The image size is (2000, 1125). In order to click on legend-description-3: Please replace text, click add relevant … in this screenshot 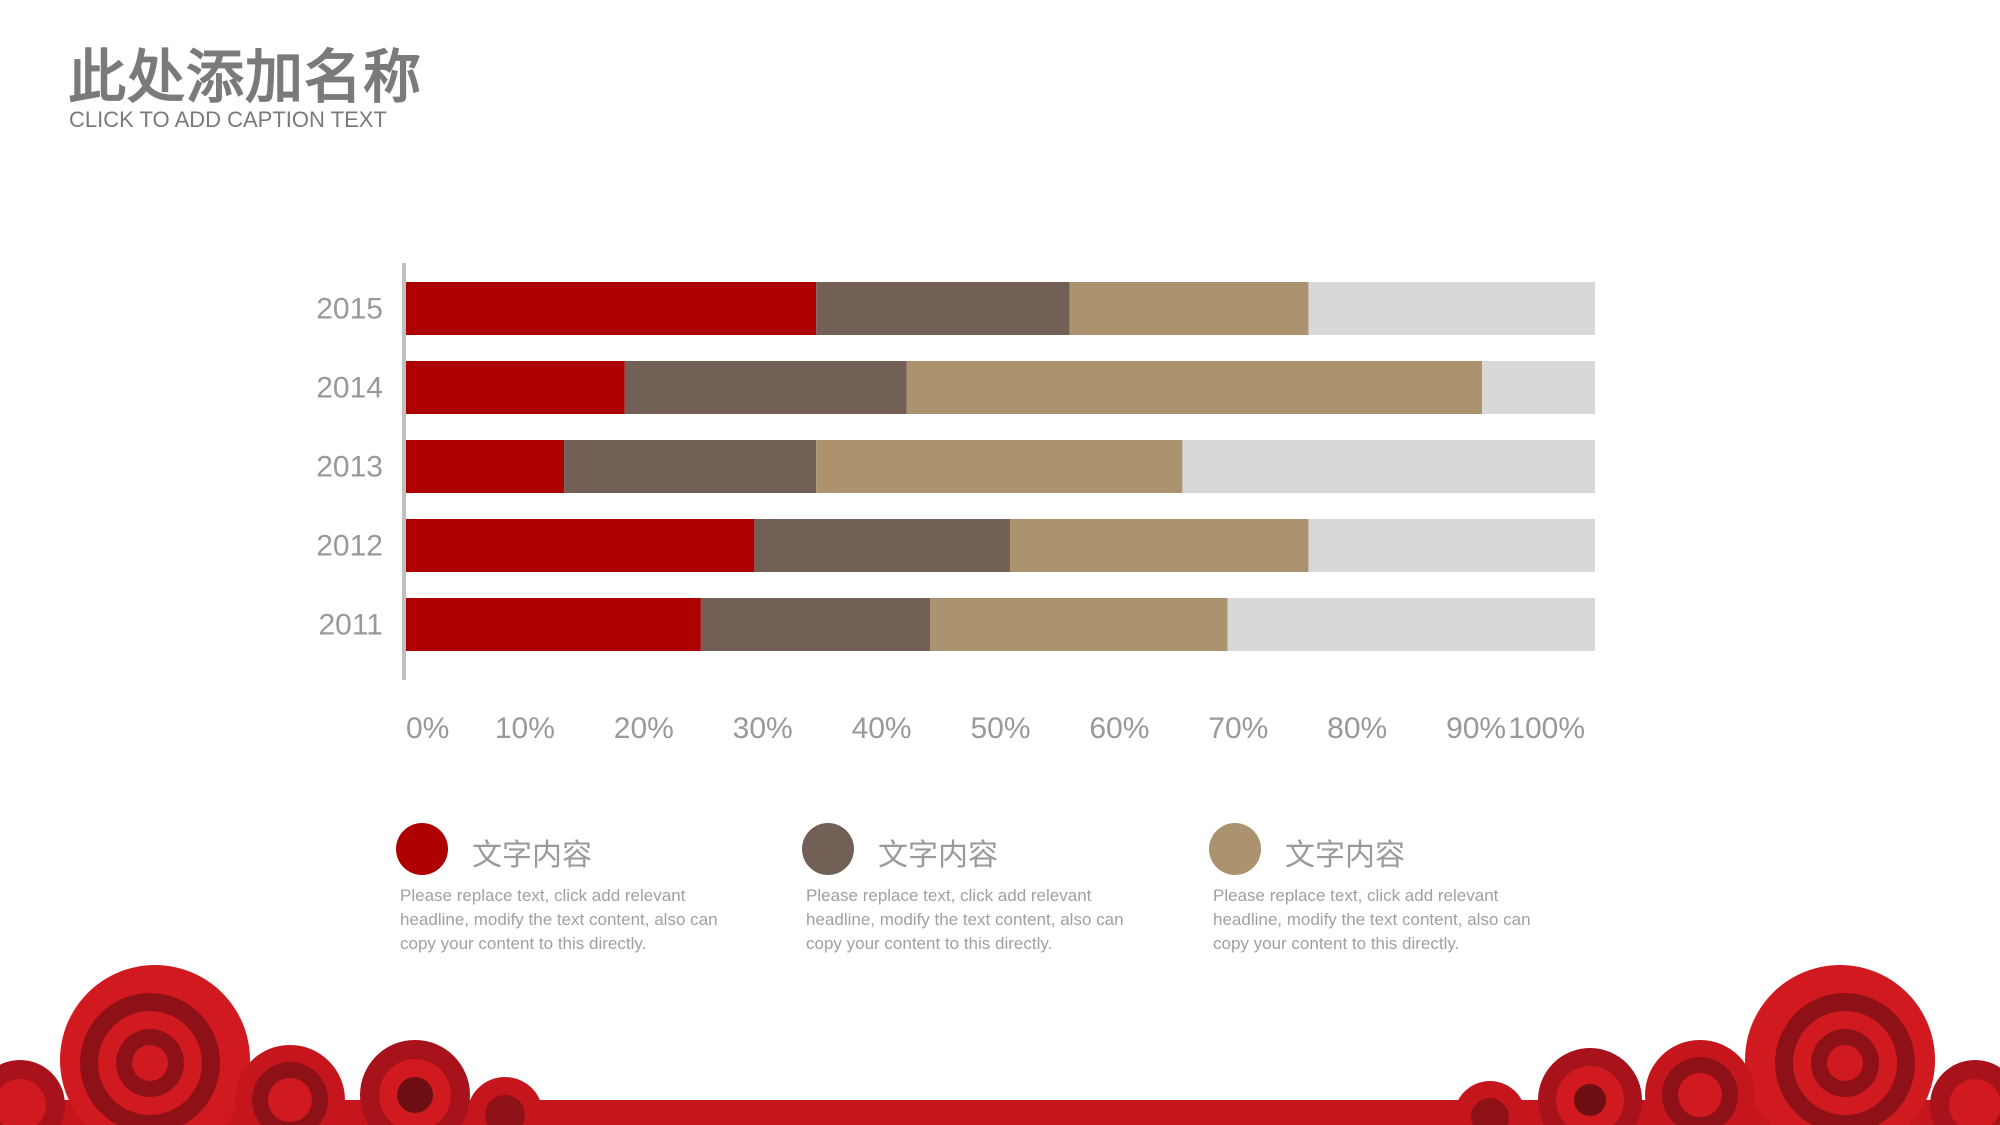, I will do `click(1372, 919)`.